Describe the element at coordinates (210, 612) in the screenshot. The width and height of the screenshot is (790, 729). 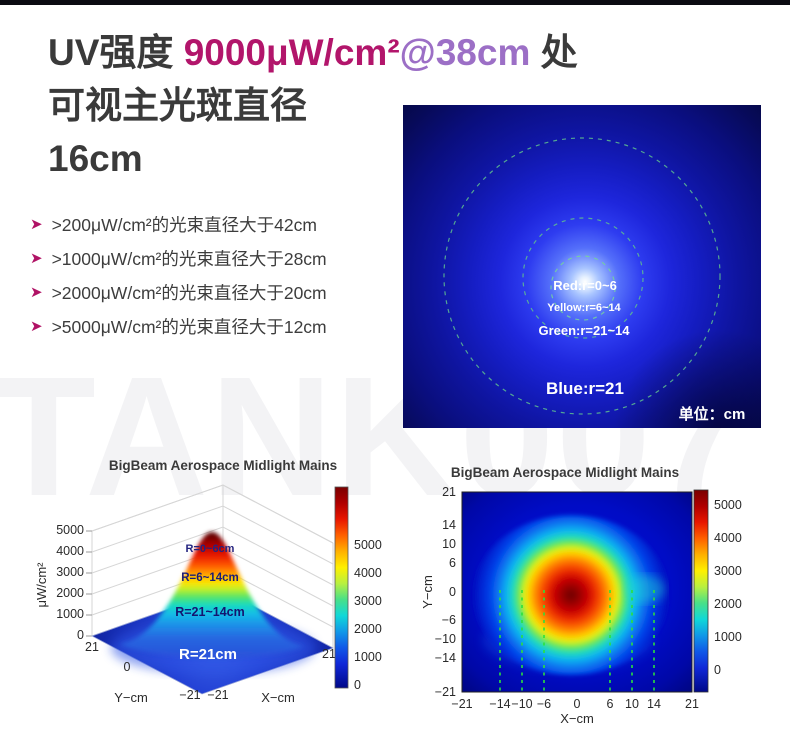
I see `surface-annotation-green-ring: R=21~14cm` at that location.